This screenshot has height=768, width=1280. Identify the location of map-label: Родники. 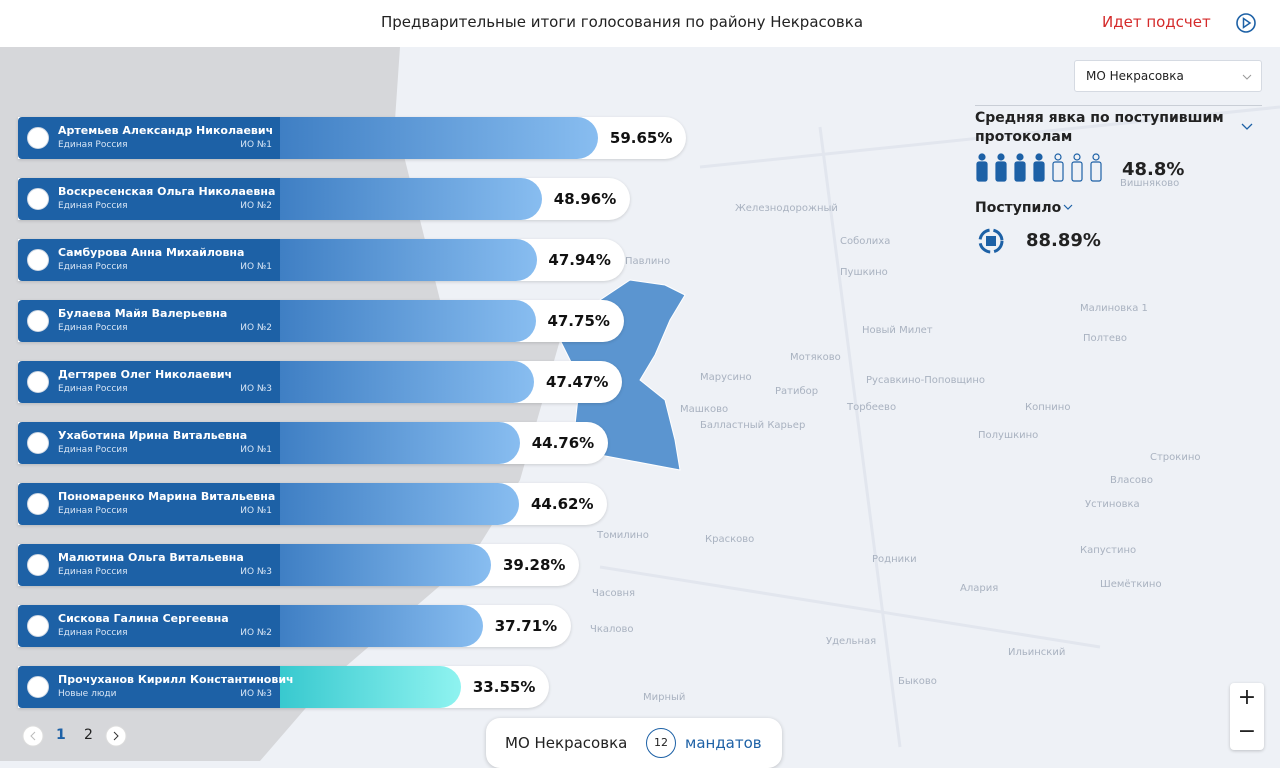
(894, 559).